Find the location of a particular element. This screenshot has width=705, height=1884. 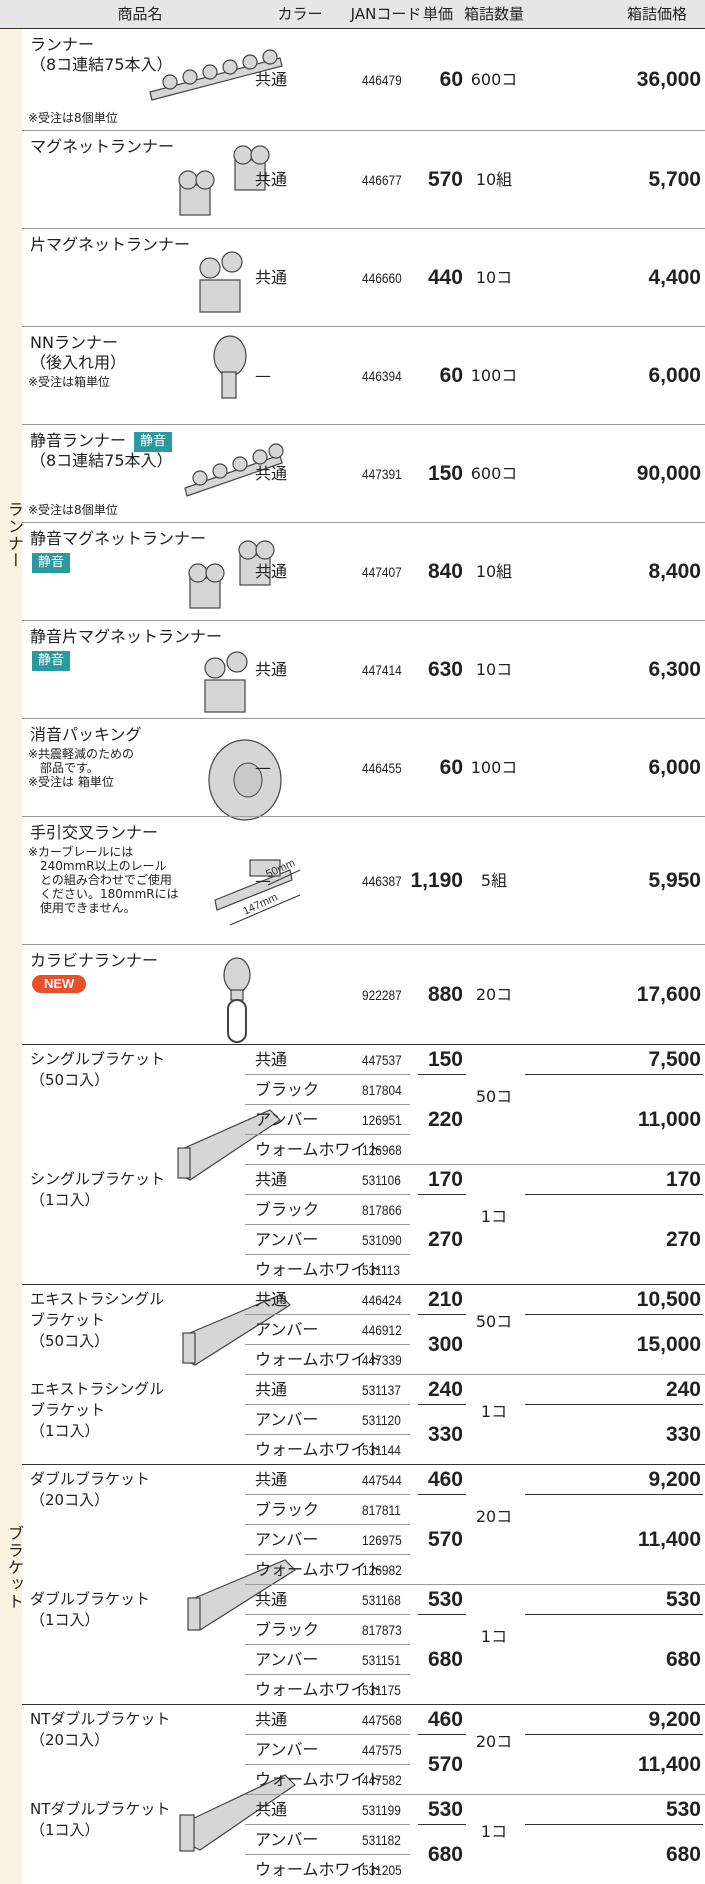

jan-code: 126951 is located at coordinates (382, 1120).